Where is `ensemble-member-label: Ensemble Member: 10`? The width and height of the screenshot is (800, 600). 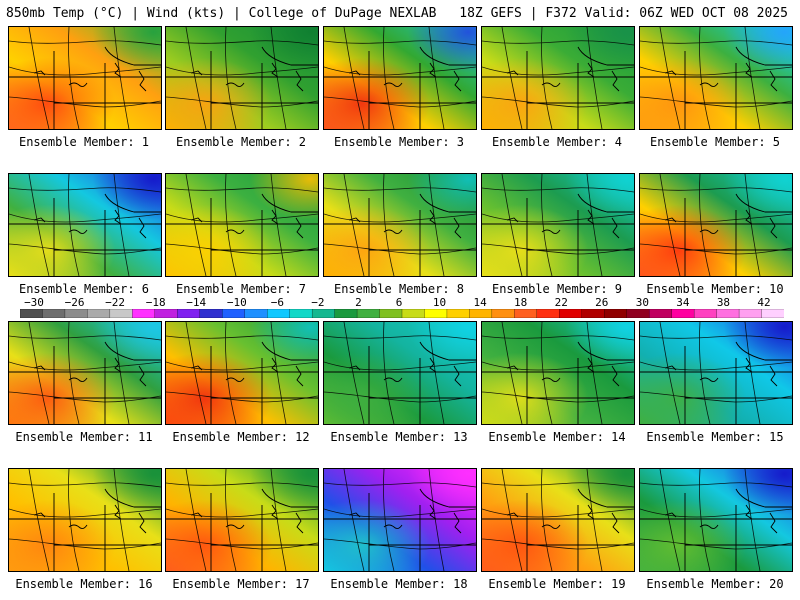
ensemble-member-label: Ensemble Member: 10 is located at coordinates (715, 289).